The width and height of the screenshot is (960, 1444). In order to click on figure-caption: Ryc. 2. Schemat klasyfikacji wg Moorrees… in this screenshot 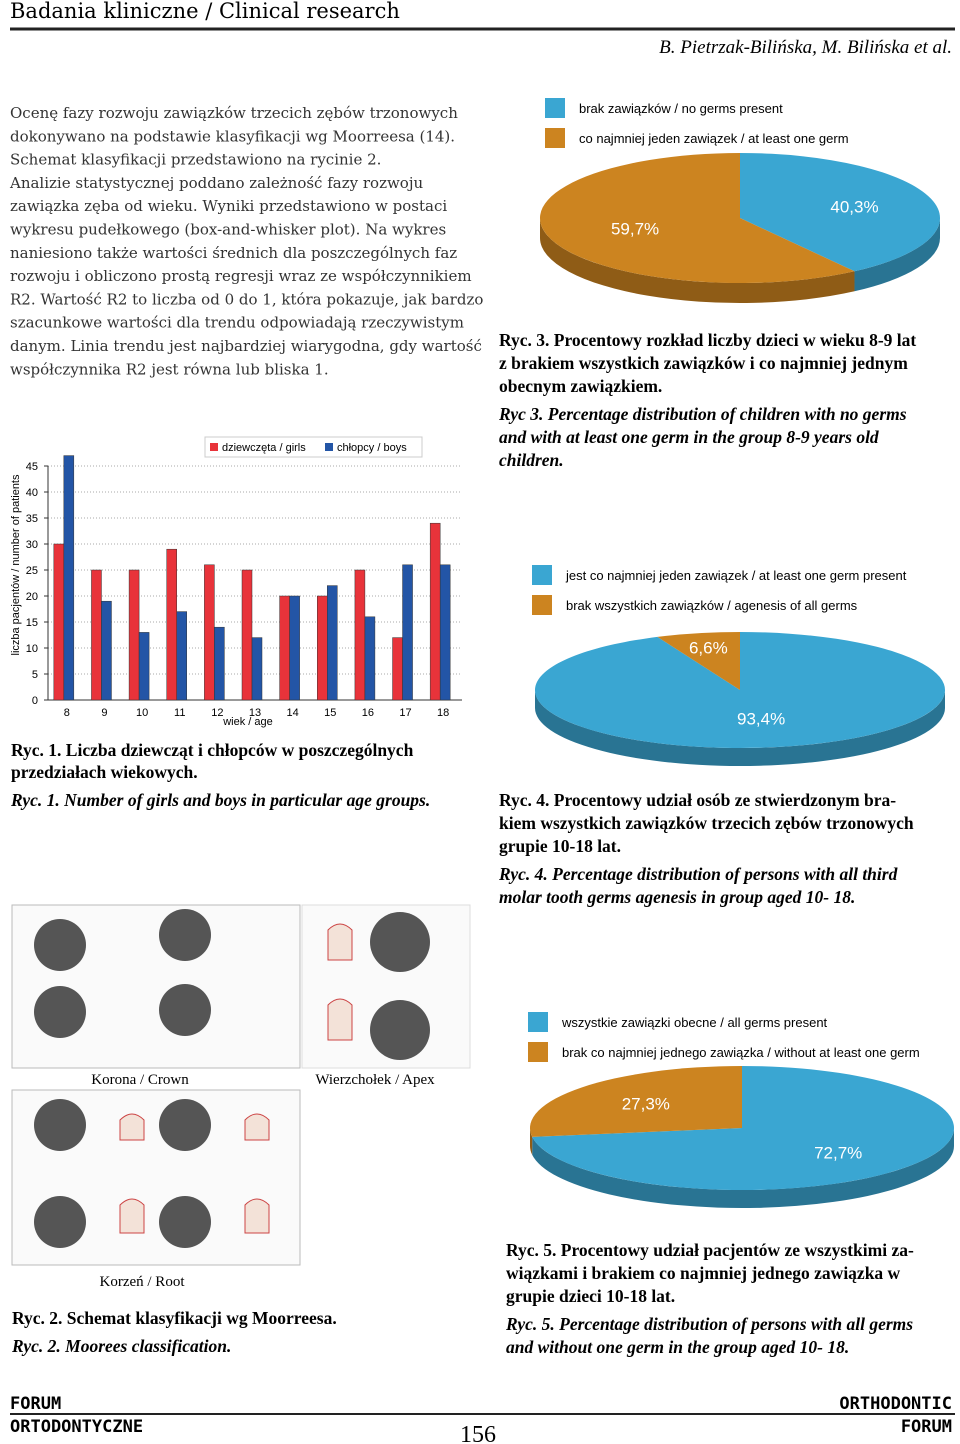, I will do `click(174, 1318)`.